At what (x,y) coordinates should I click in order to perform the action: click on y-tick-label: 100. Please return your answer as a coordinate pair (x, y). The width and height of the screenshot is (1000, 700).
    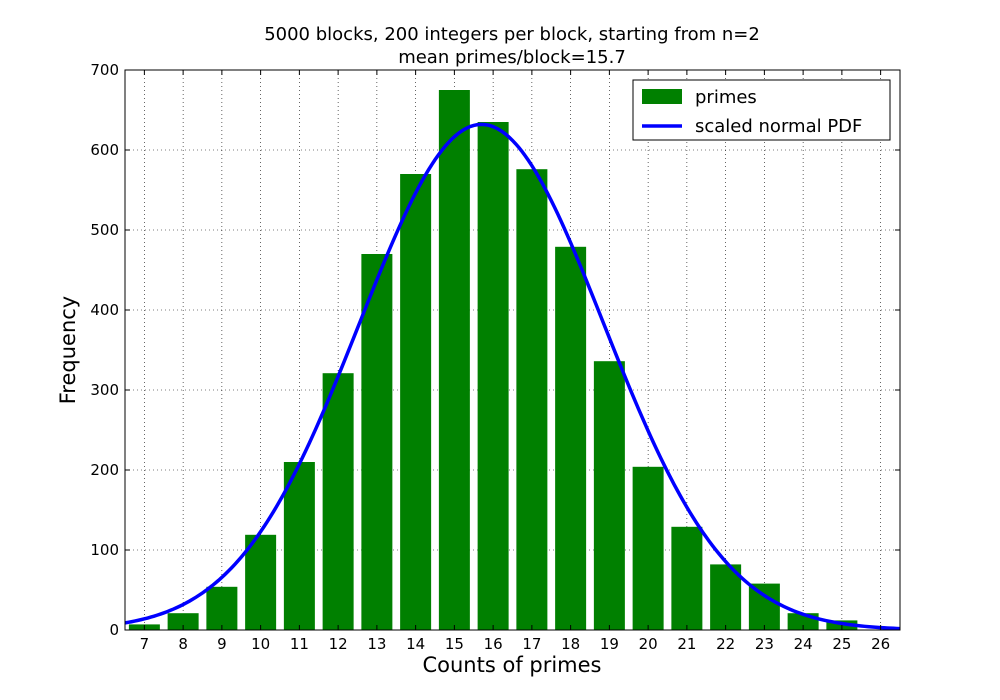
    Looking at the image, I should click on (104, 550).